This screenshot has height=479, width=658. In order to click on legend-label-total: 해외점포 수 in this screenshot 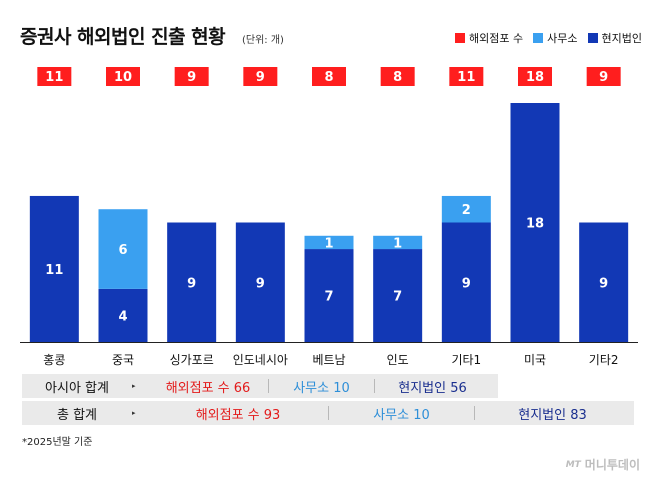, I will do `click(496, 38)`.